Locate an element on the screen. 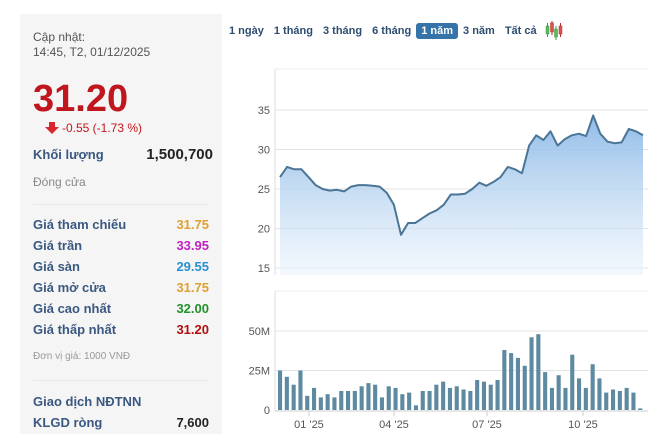  stat-open-price: Giá mở cửa 31.75 is located at coordinates (121, 287).